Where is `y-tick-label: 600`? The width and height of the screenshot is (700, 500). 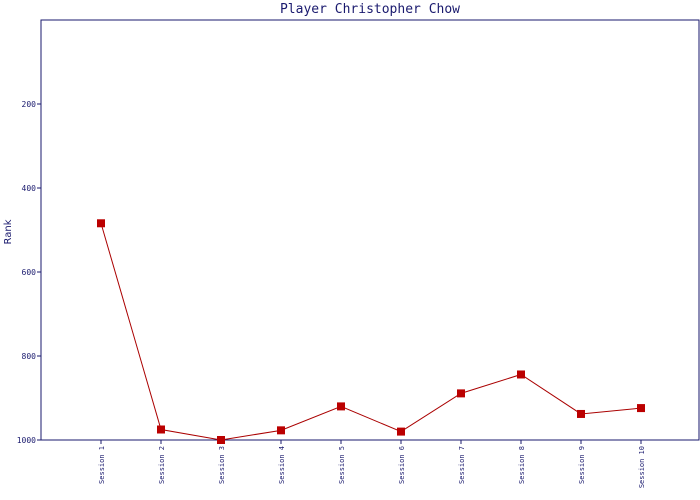
y-tick-label: 600 is located at coordinates (29, 272).